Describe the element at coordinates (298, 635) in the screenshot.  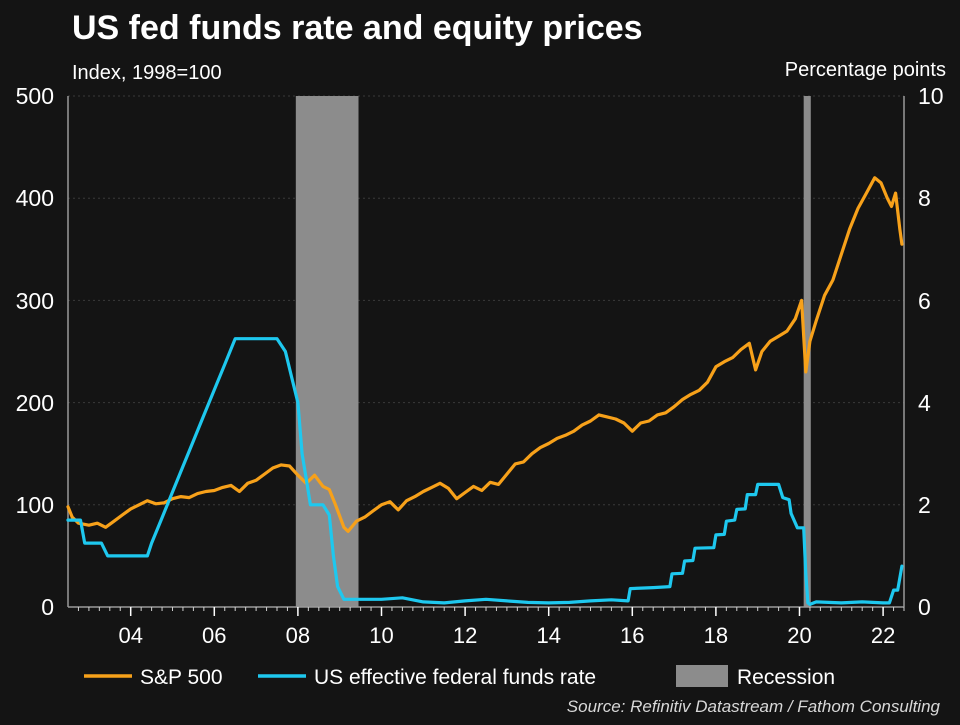
I see `x-tick-label: 08` at that location.